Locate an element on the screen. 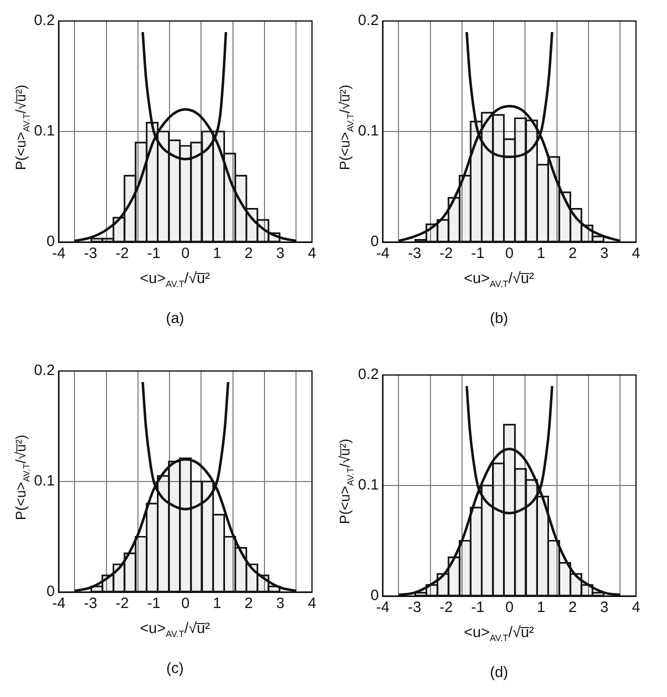 This screenshot has height=697, width=667. text: (a) is located at coordinates (175, 318).